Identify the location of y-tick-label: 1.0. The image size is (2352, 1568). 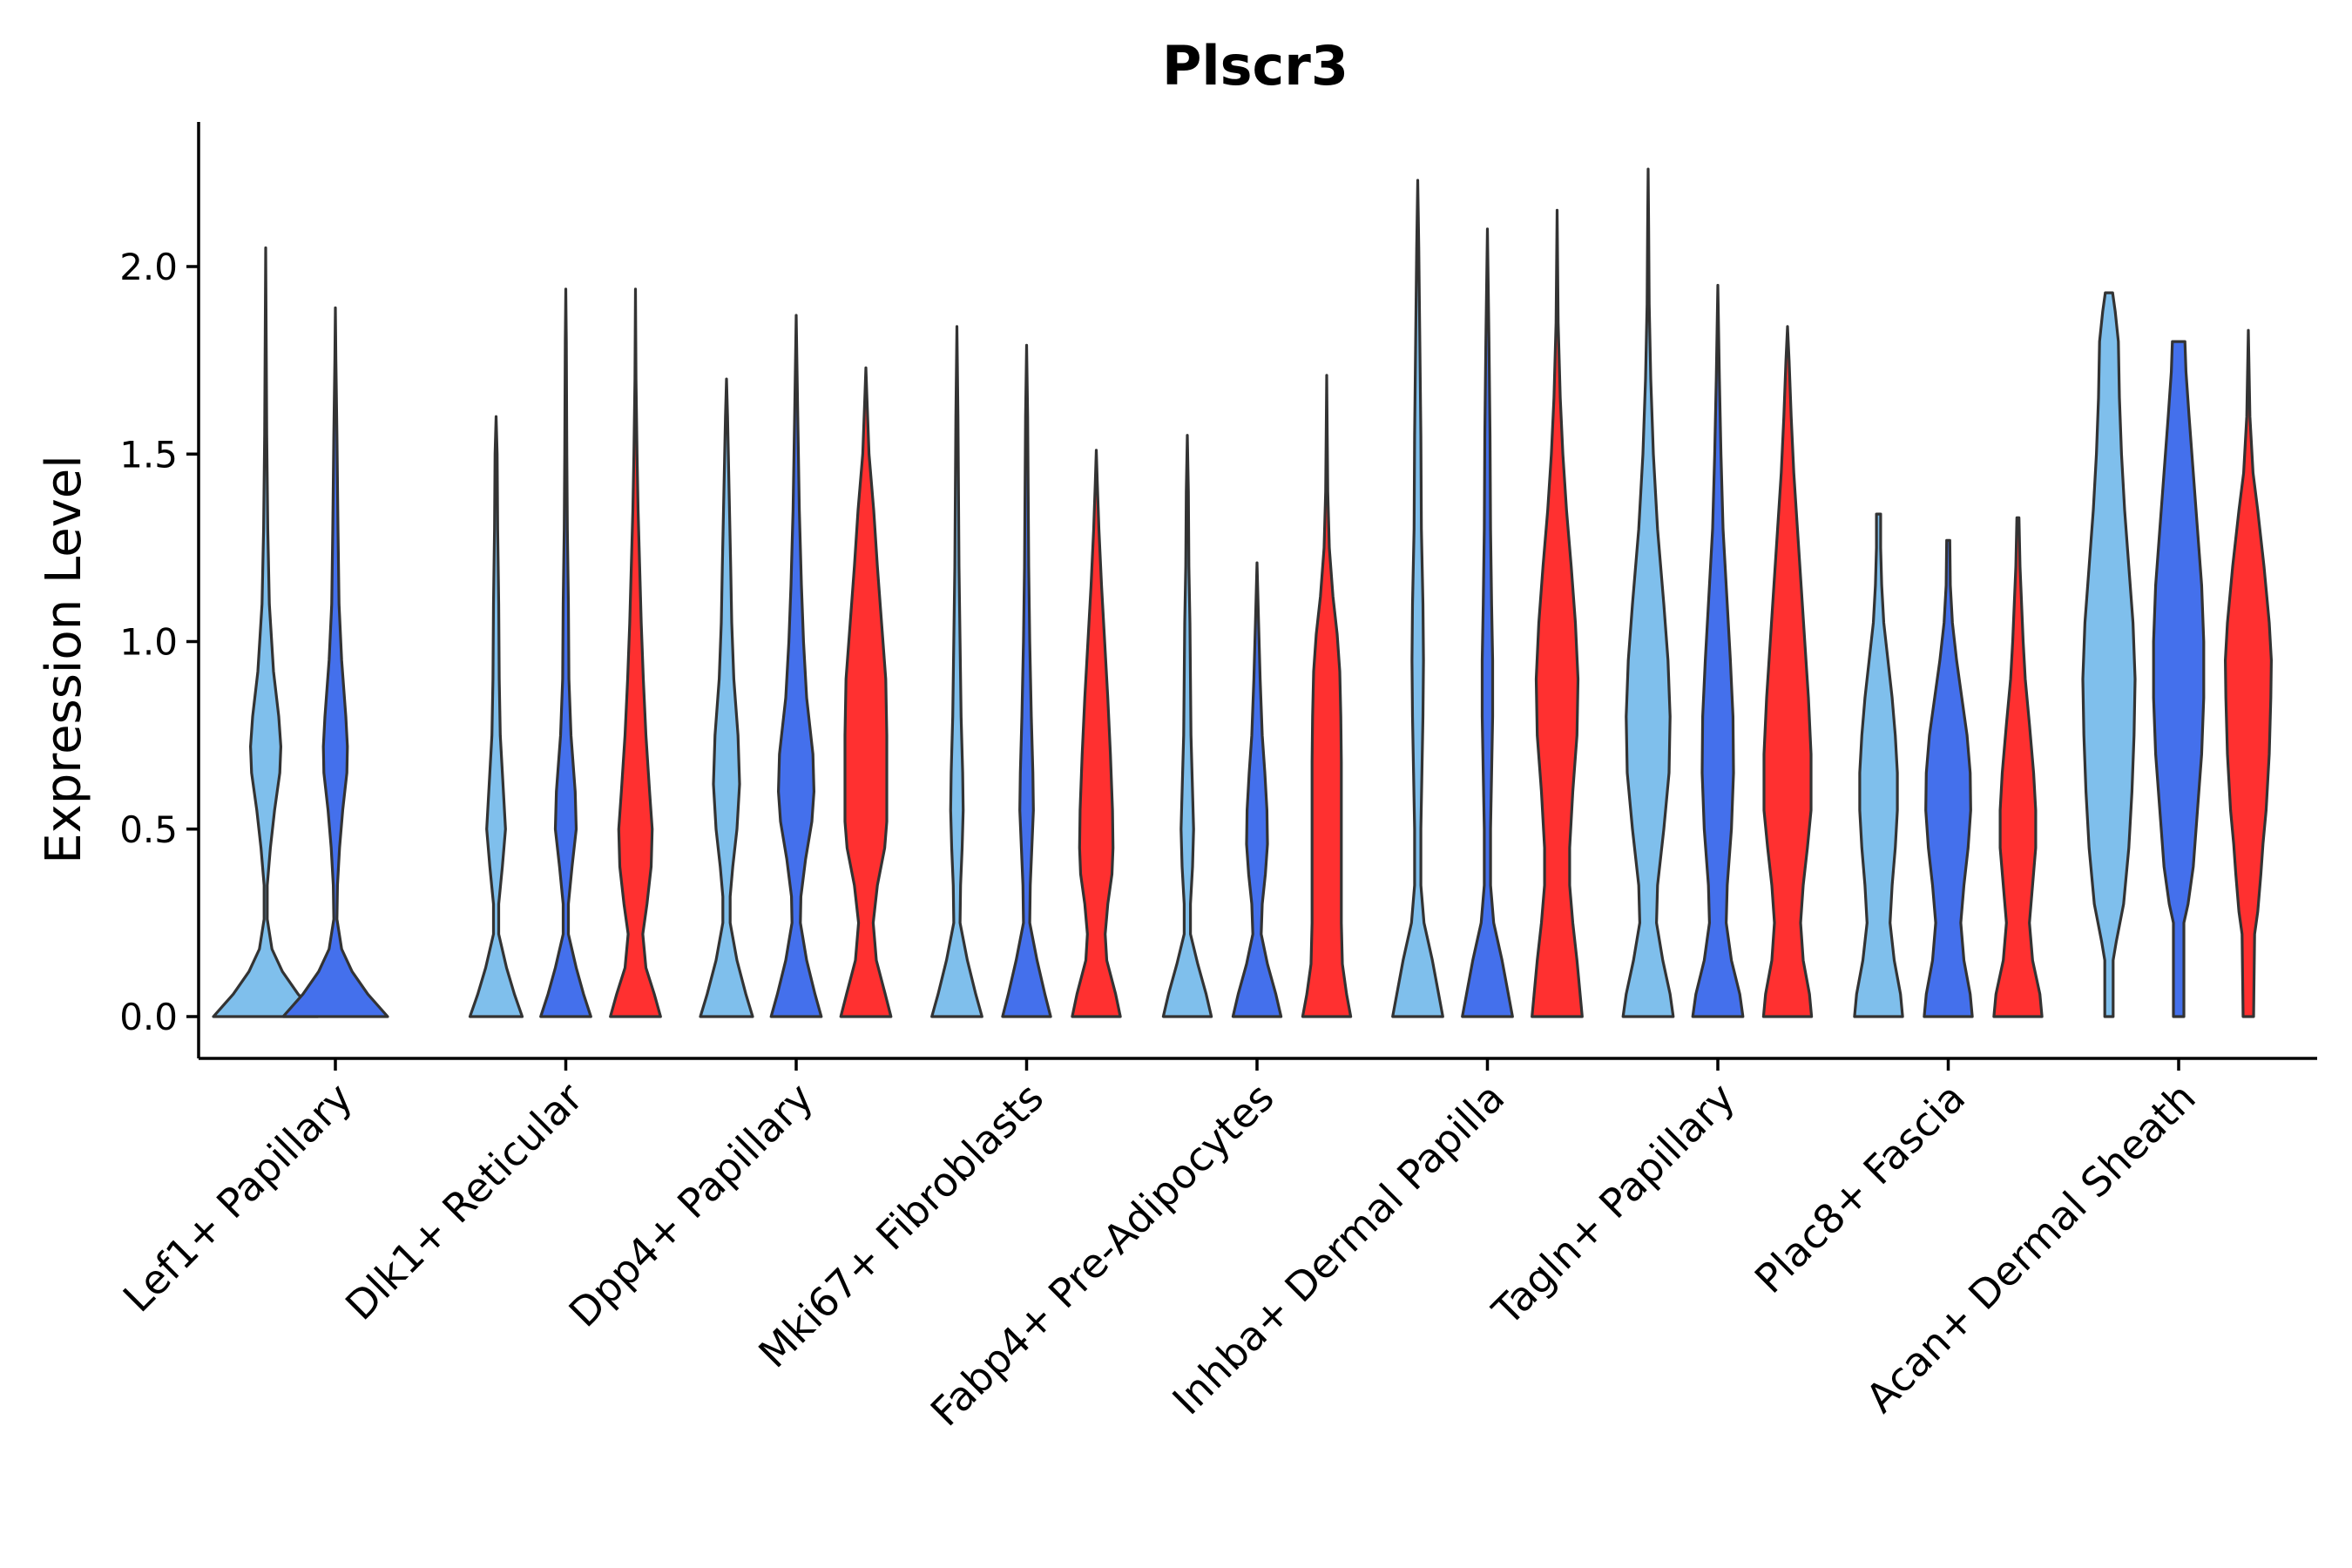
(148, 642).